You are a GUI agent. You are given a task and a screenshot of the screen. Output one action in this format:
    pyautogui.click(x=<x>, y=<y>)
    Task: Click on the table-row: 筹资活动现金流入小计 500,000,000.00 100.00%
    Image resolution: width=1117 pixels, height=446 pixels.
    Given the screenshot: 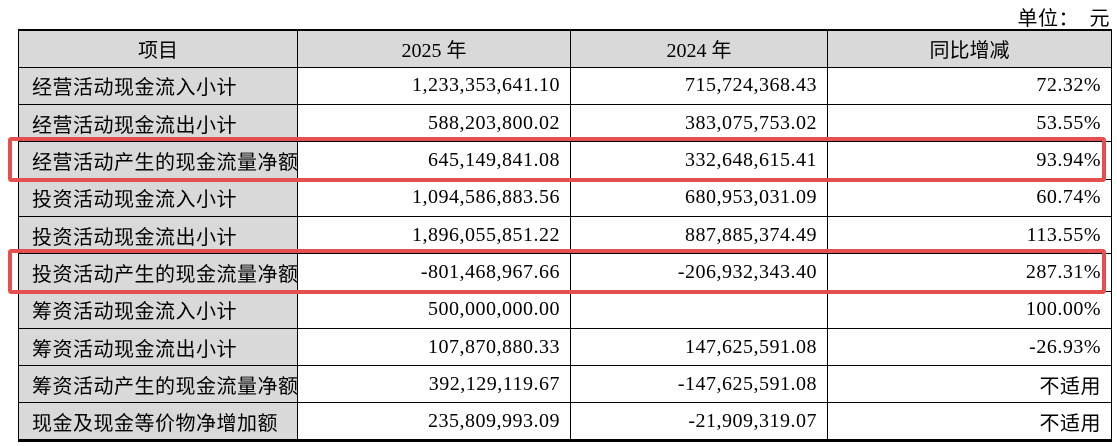 What is the action you would take?
    pyautogui.click(x=565, y=309)
    